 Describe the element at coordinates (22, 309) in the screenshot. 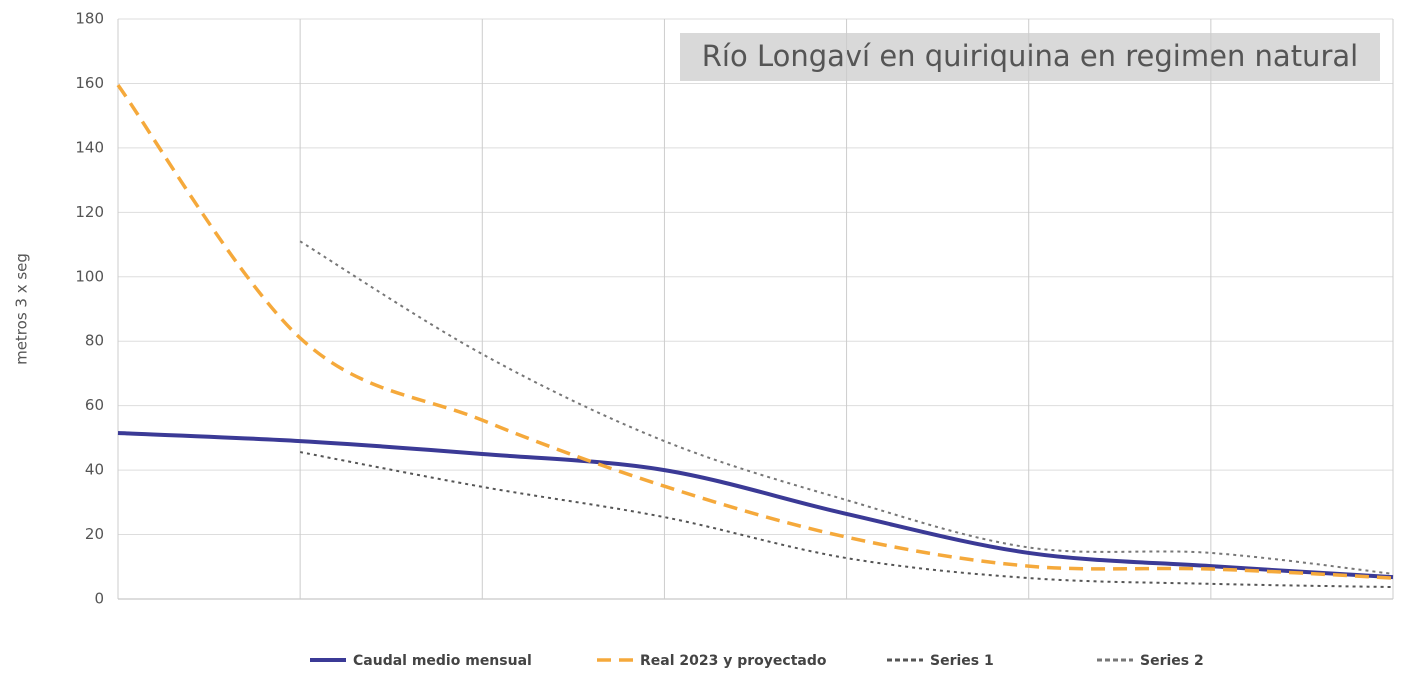

I see `y-axis-label: metros 3 x seg` at that location.